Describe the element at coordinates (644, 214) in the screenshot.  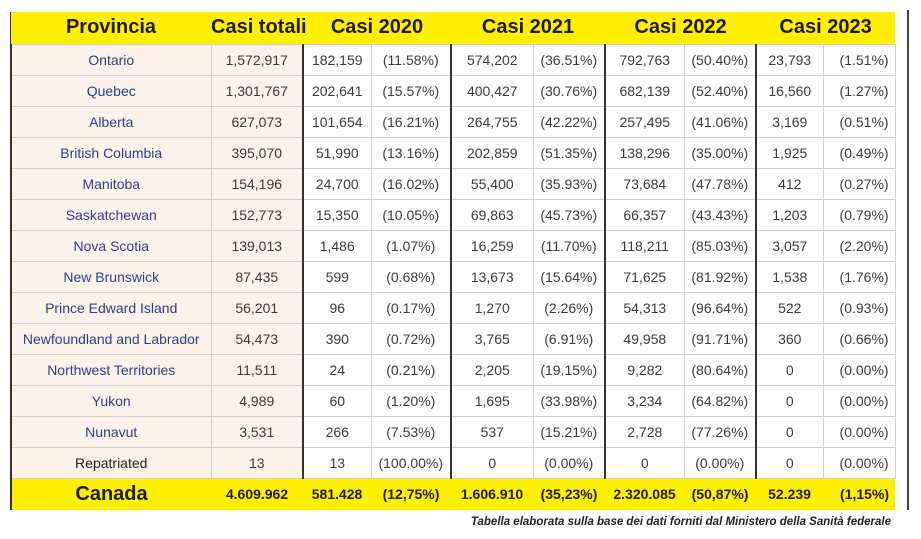
I see `cell-casi-2022: 66,357` at that location.